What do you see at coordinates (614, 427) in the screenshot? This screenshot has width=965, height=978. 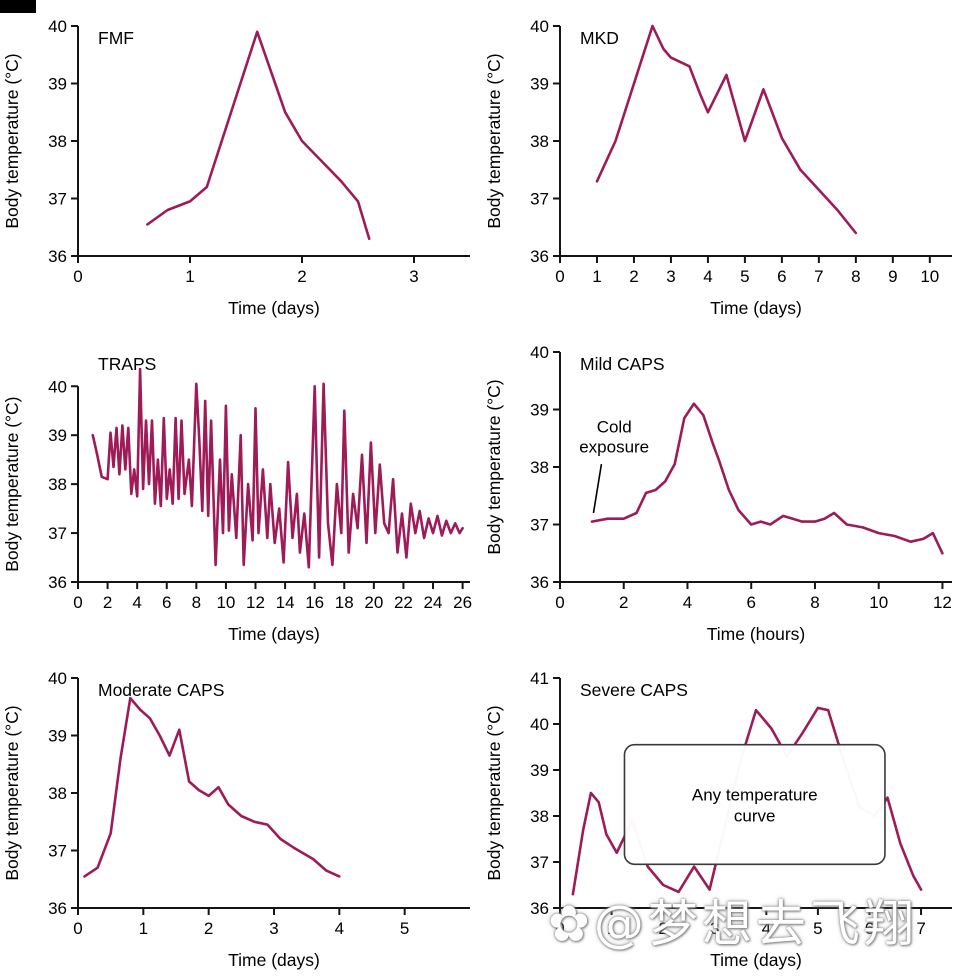 I see `annotation-text: Cold` at bounding box center [614, 427].